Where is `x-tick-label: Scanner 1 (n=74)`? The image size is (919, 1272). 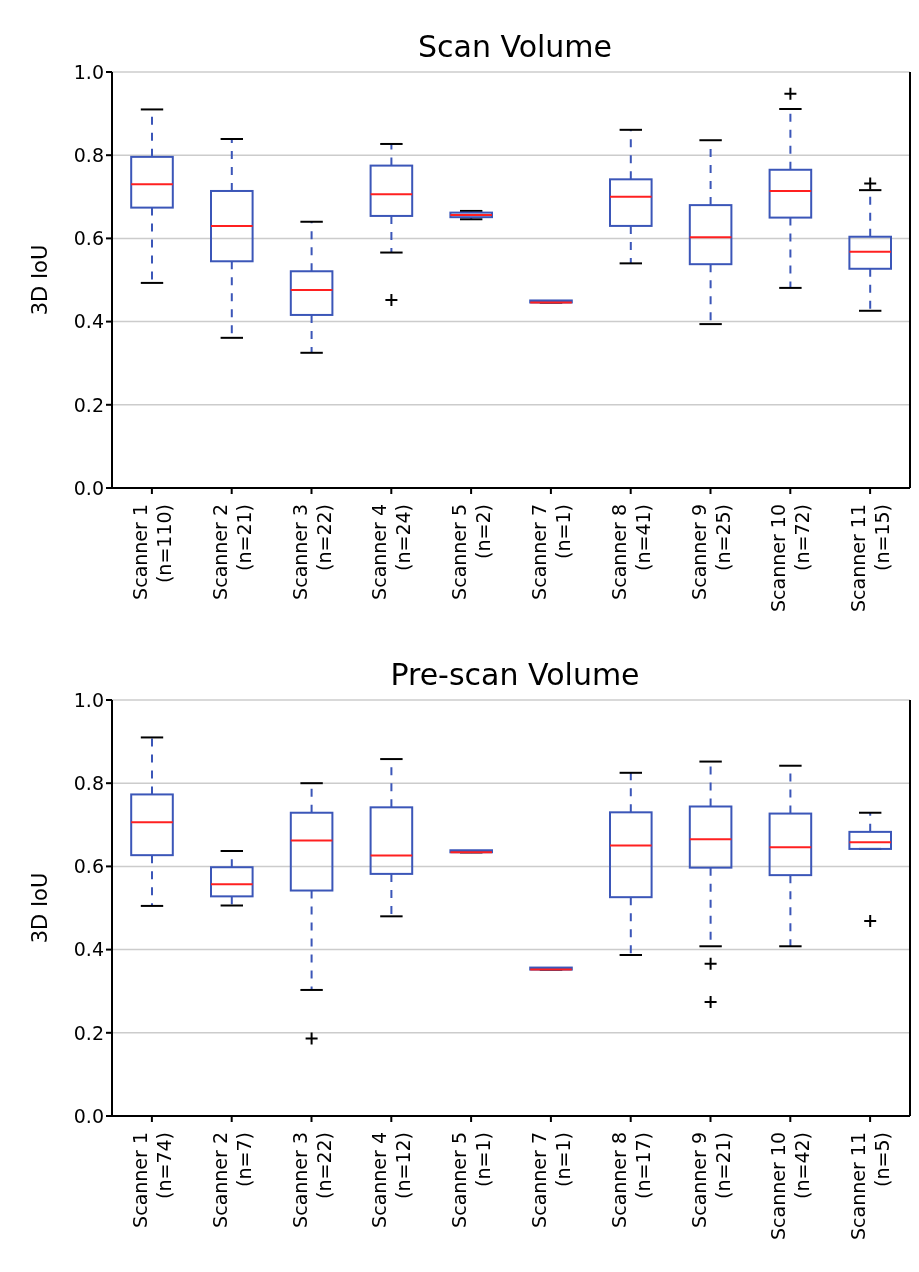 x-tick-label: Scanner 1 (n=74) is located at coordinates (151, 1180).